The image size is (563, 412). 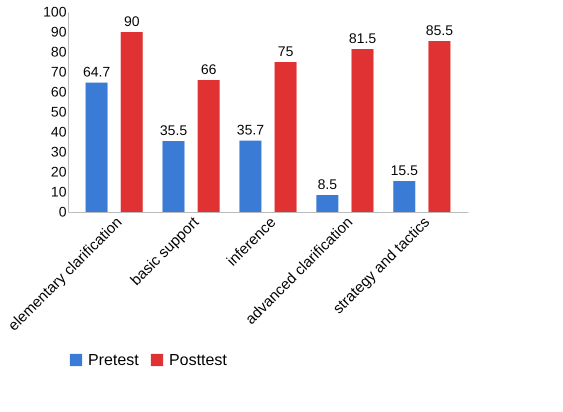 What do you see at coordinates (58, 92) in the screenshot?
I see `y-tick-label: 60` at bounding box center [58, 92].